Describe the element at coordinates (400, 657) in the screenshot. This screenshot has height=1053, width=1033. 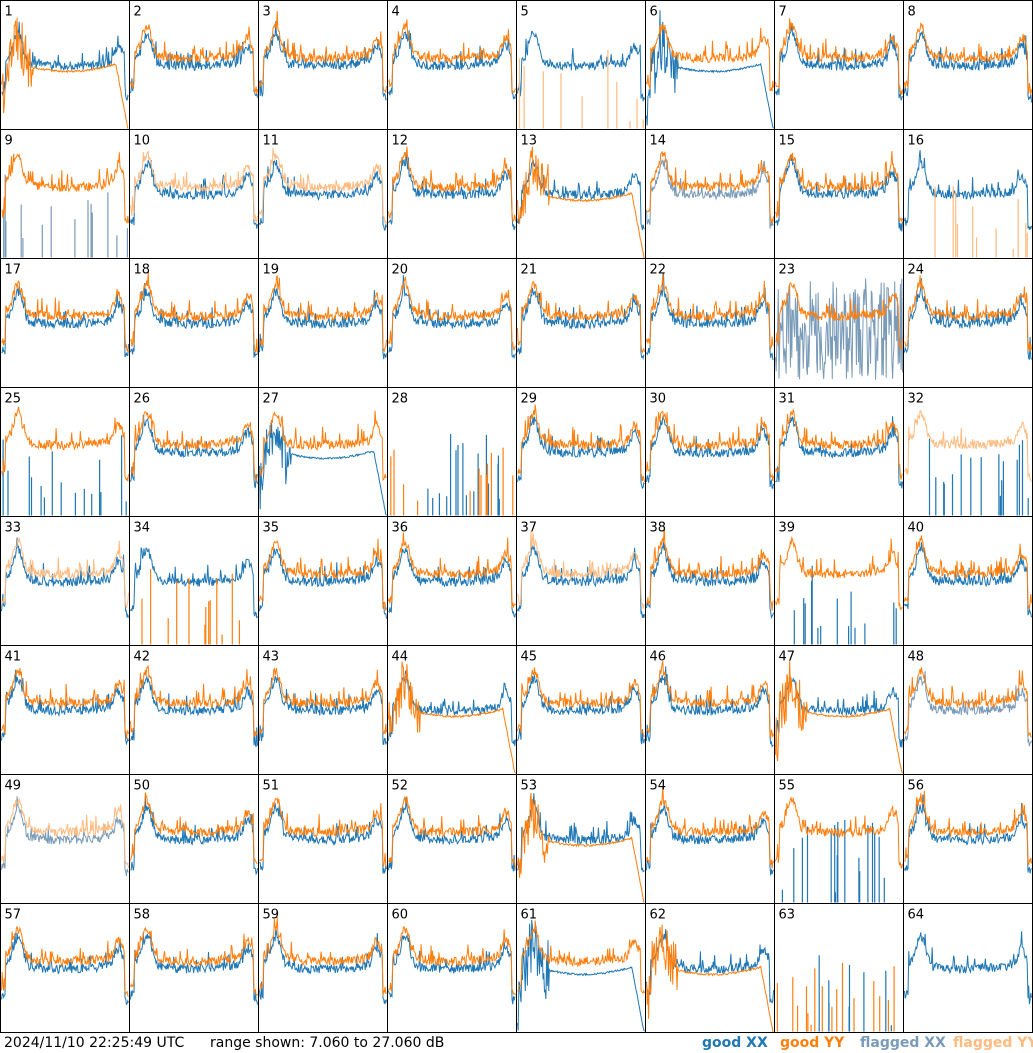
I see `panel-label-44: 44` at that location.